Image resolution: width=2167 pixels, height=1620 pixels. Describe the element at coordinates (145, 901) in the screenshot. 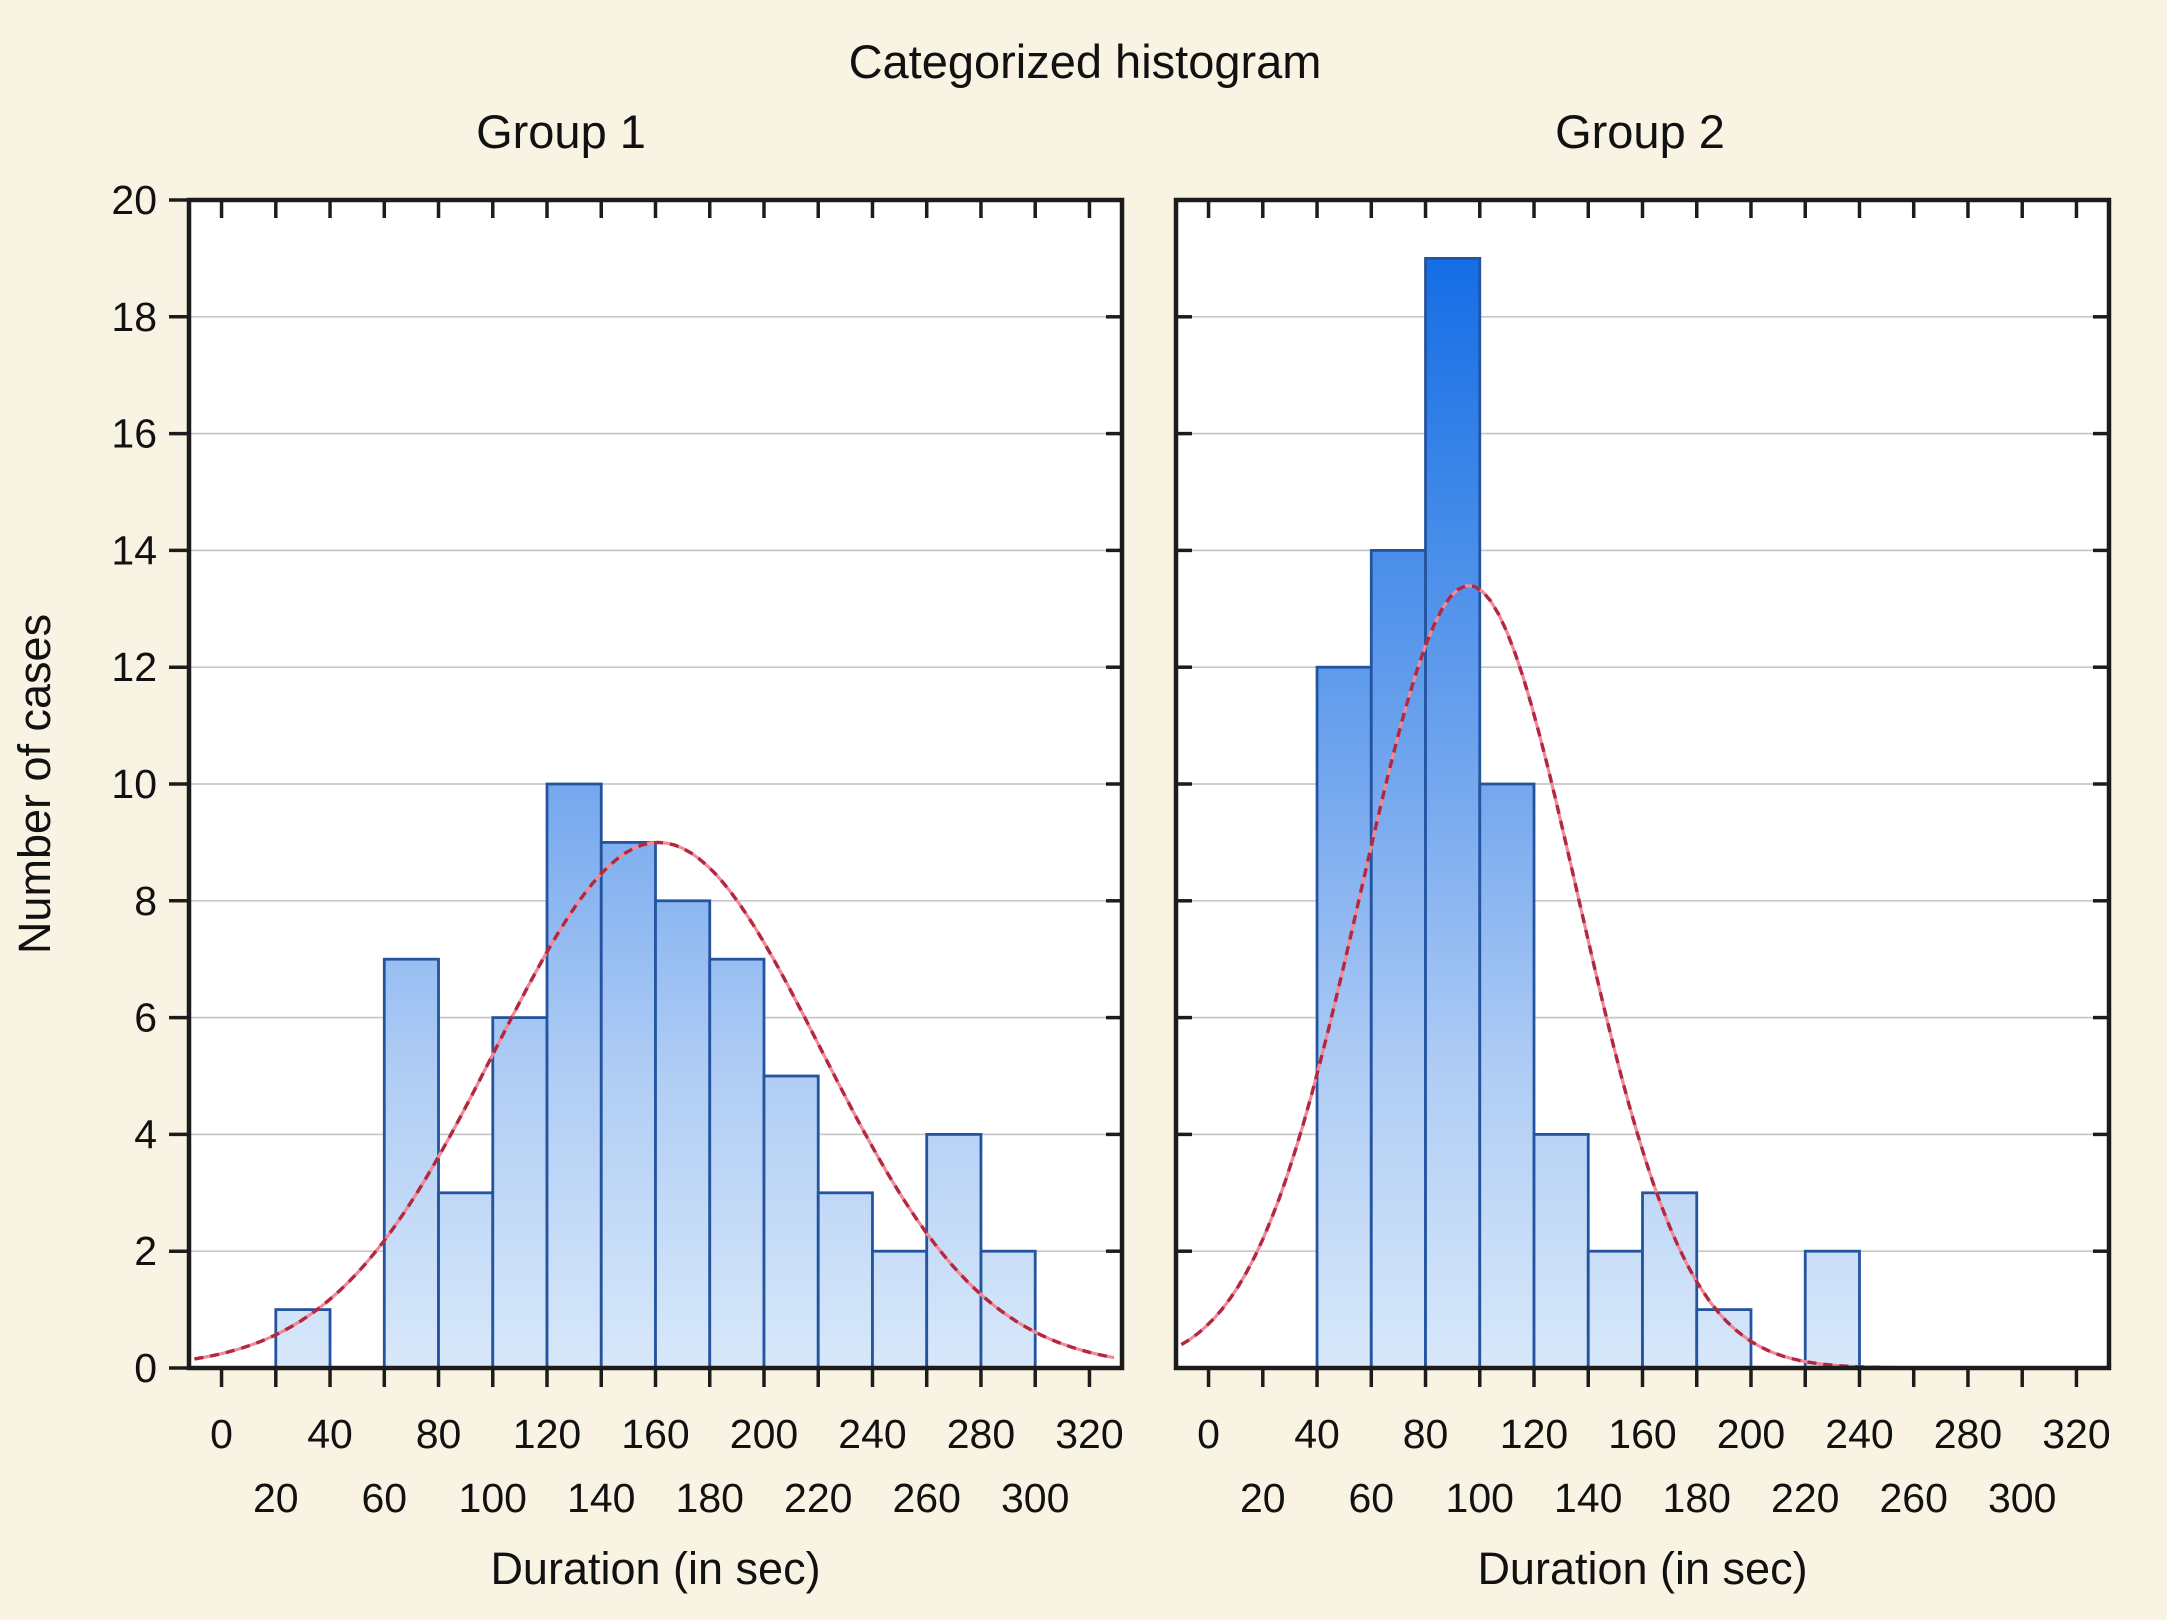

I see `y-tick-label: 8` at that location.